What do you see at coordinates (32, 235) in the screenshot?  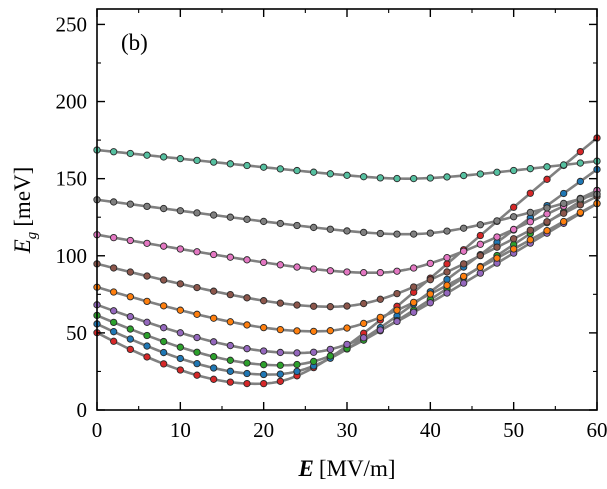 I see `y-axis-label-subscript: g` at bounding box center [32, 235].